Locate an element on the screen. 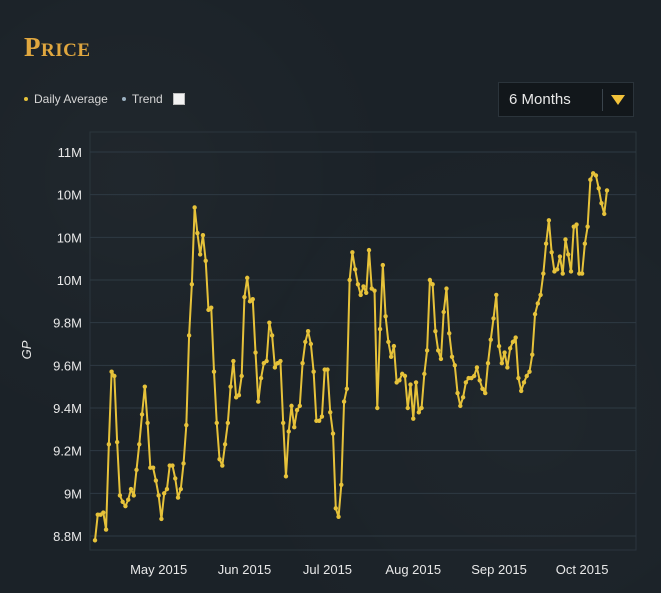 The height and width of the screenshot is (593, 661). legend-trend: Trend is located at coordinates (147, 99).